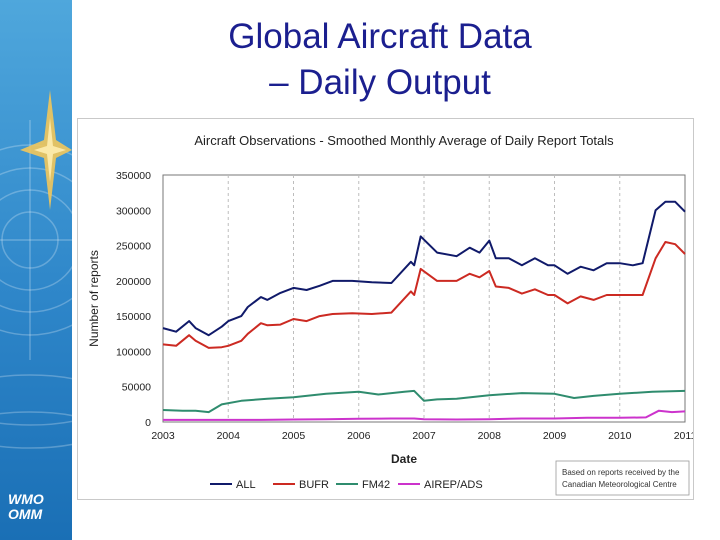 The width and height of the screenshot is (720, 540). Describe the element at coordinates (683, 436) in the screenshot. I see `x-tick-label: 2011` at that location.